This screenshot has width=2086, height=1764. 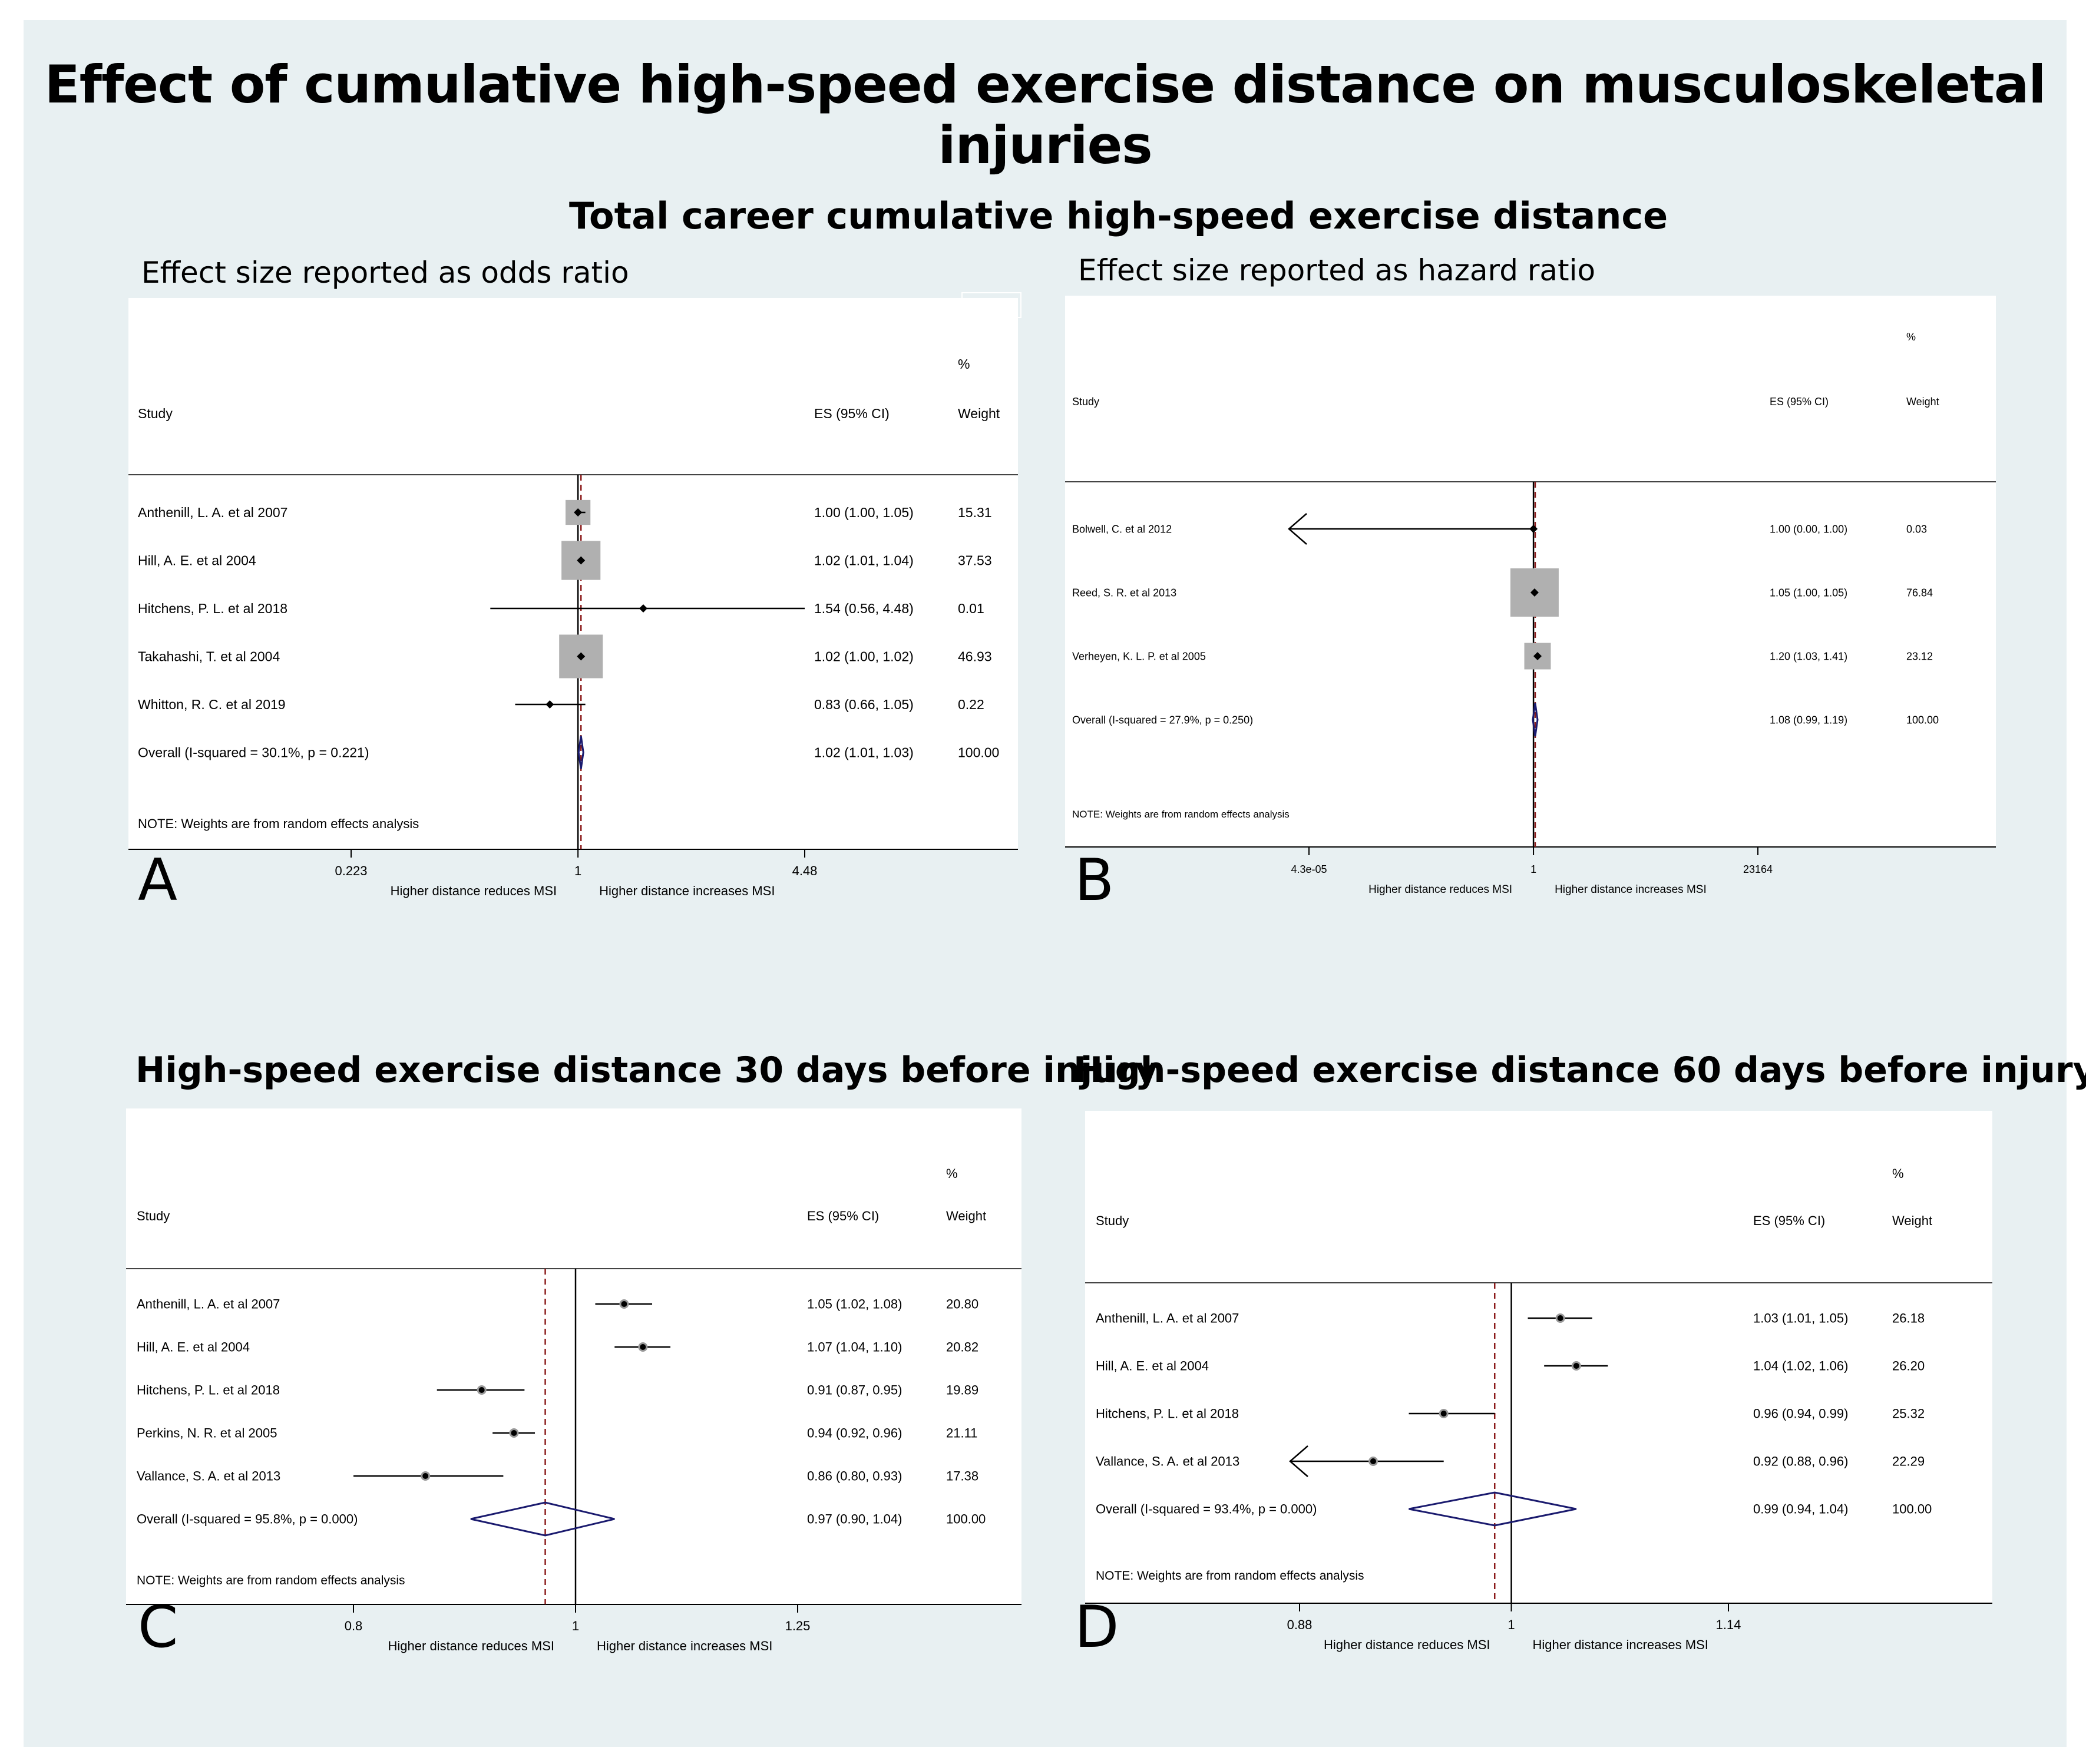 I want to click on study-es-text: 0.83 (0.66, 1.05), so click(x=864, y=704).